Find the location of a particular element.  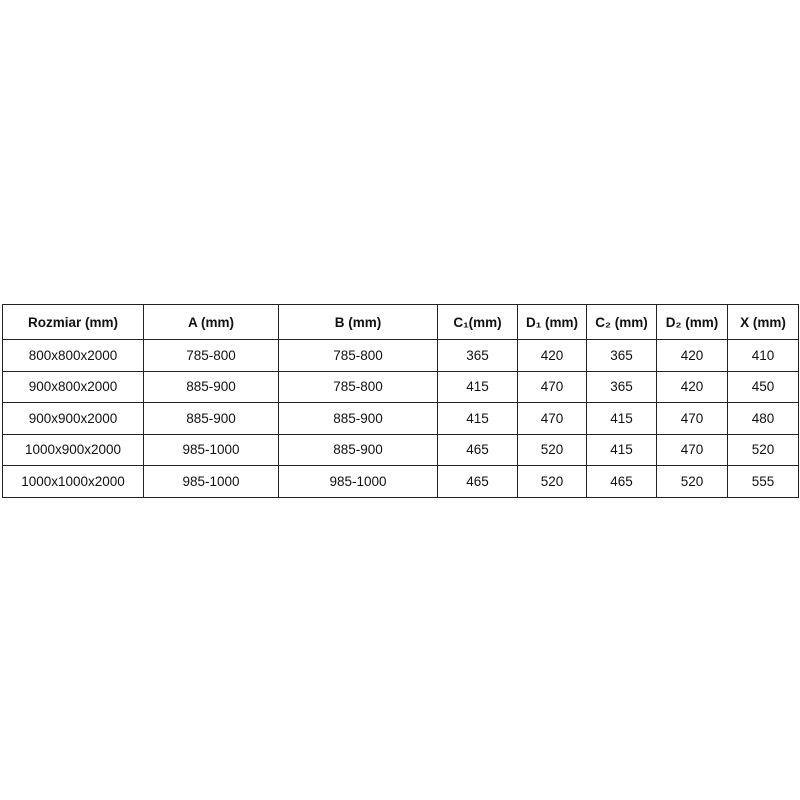

column-header: Rozmiar (mm) is located at coordinates (73, 322).